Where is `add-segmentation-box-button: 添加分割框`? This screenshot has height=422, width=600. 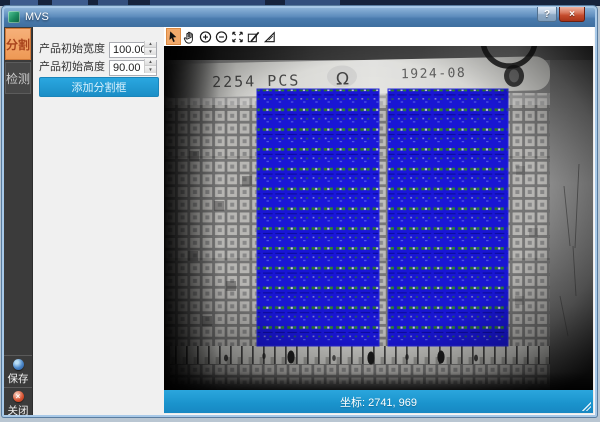
add-segmentation-box-button: 添加分割框 is located at coordinates (99, 87).